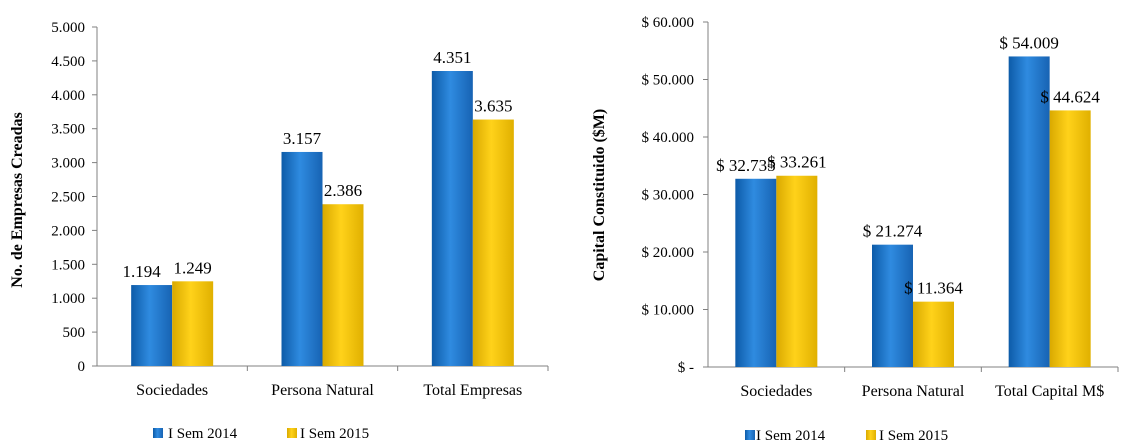 Image resolution: width=1125 pixels, height=447 pixels. What do you see at coordinates (68, 62) in the screenshot?
I see `y-tick-label: 4.500` at bounding box center [68, 62].